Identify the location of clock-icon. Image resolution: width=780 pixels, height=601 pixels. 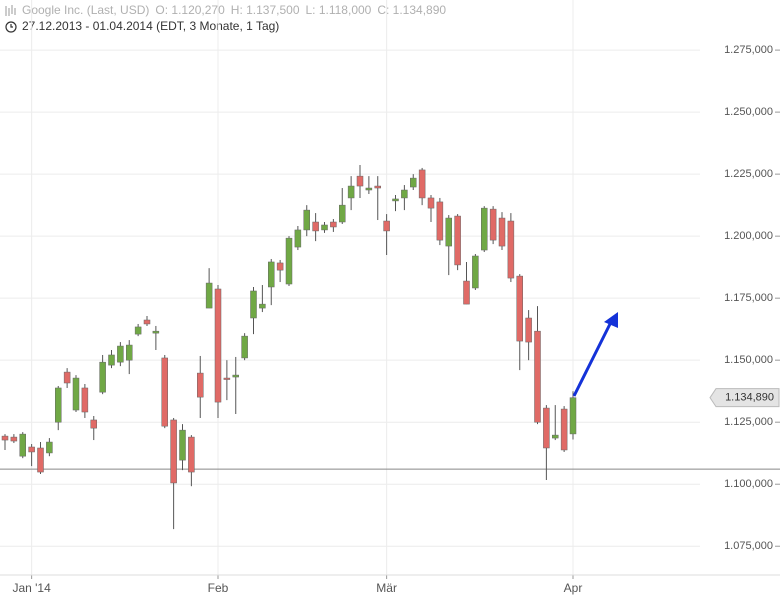
(11, 27).